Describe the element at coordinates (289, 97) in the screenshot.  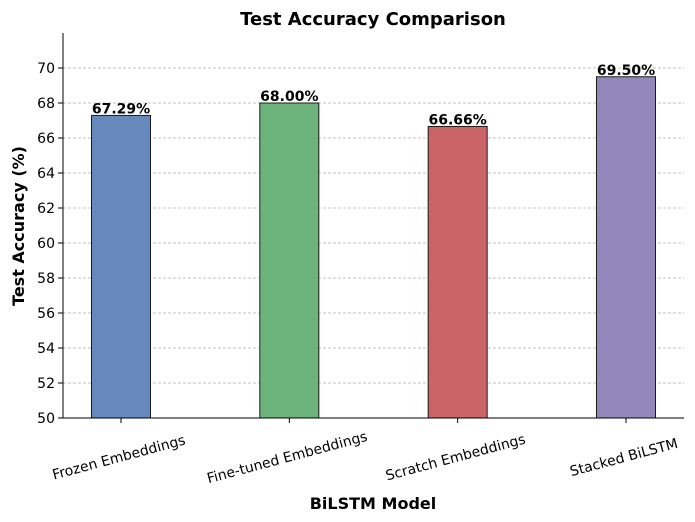
I see `bar-value-label: 68.00%` at that location.